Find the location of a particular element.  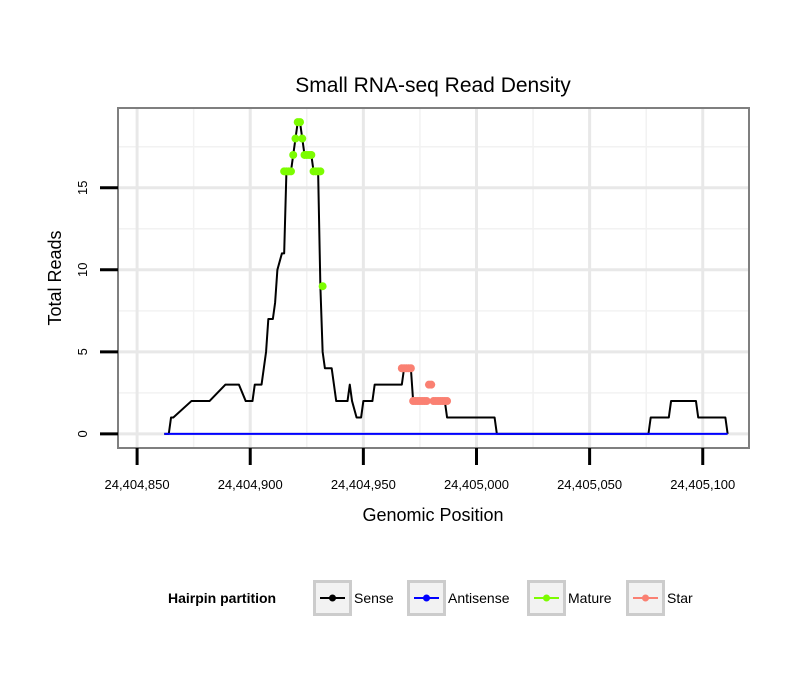

x-tick-label: 24,405,100 is located at coordinates (702, 484).